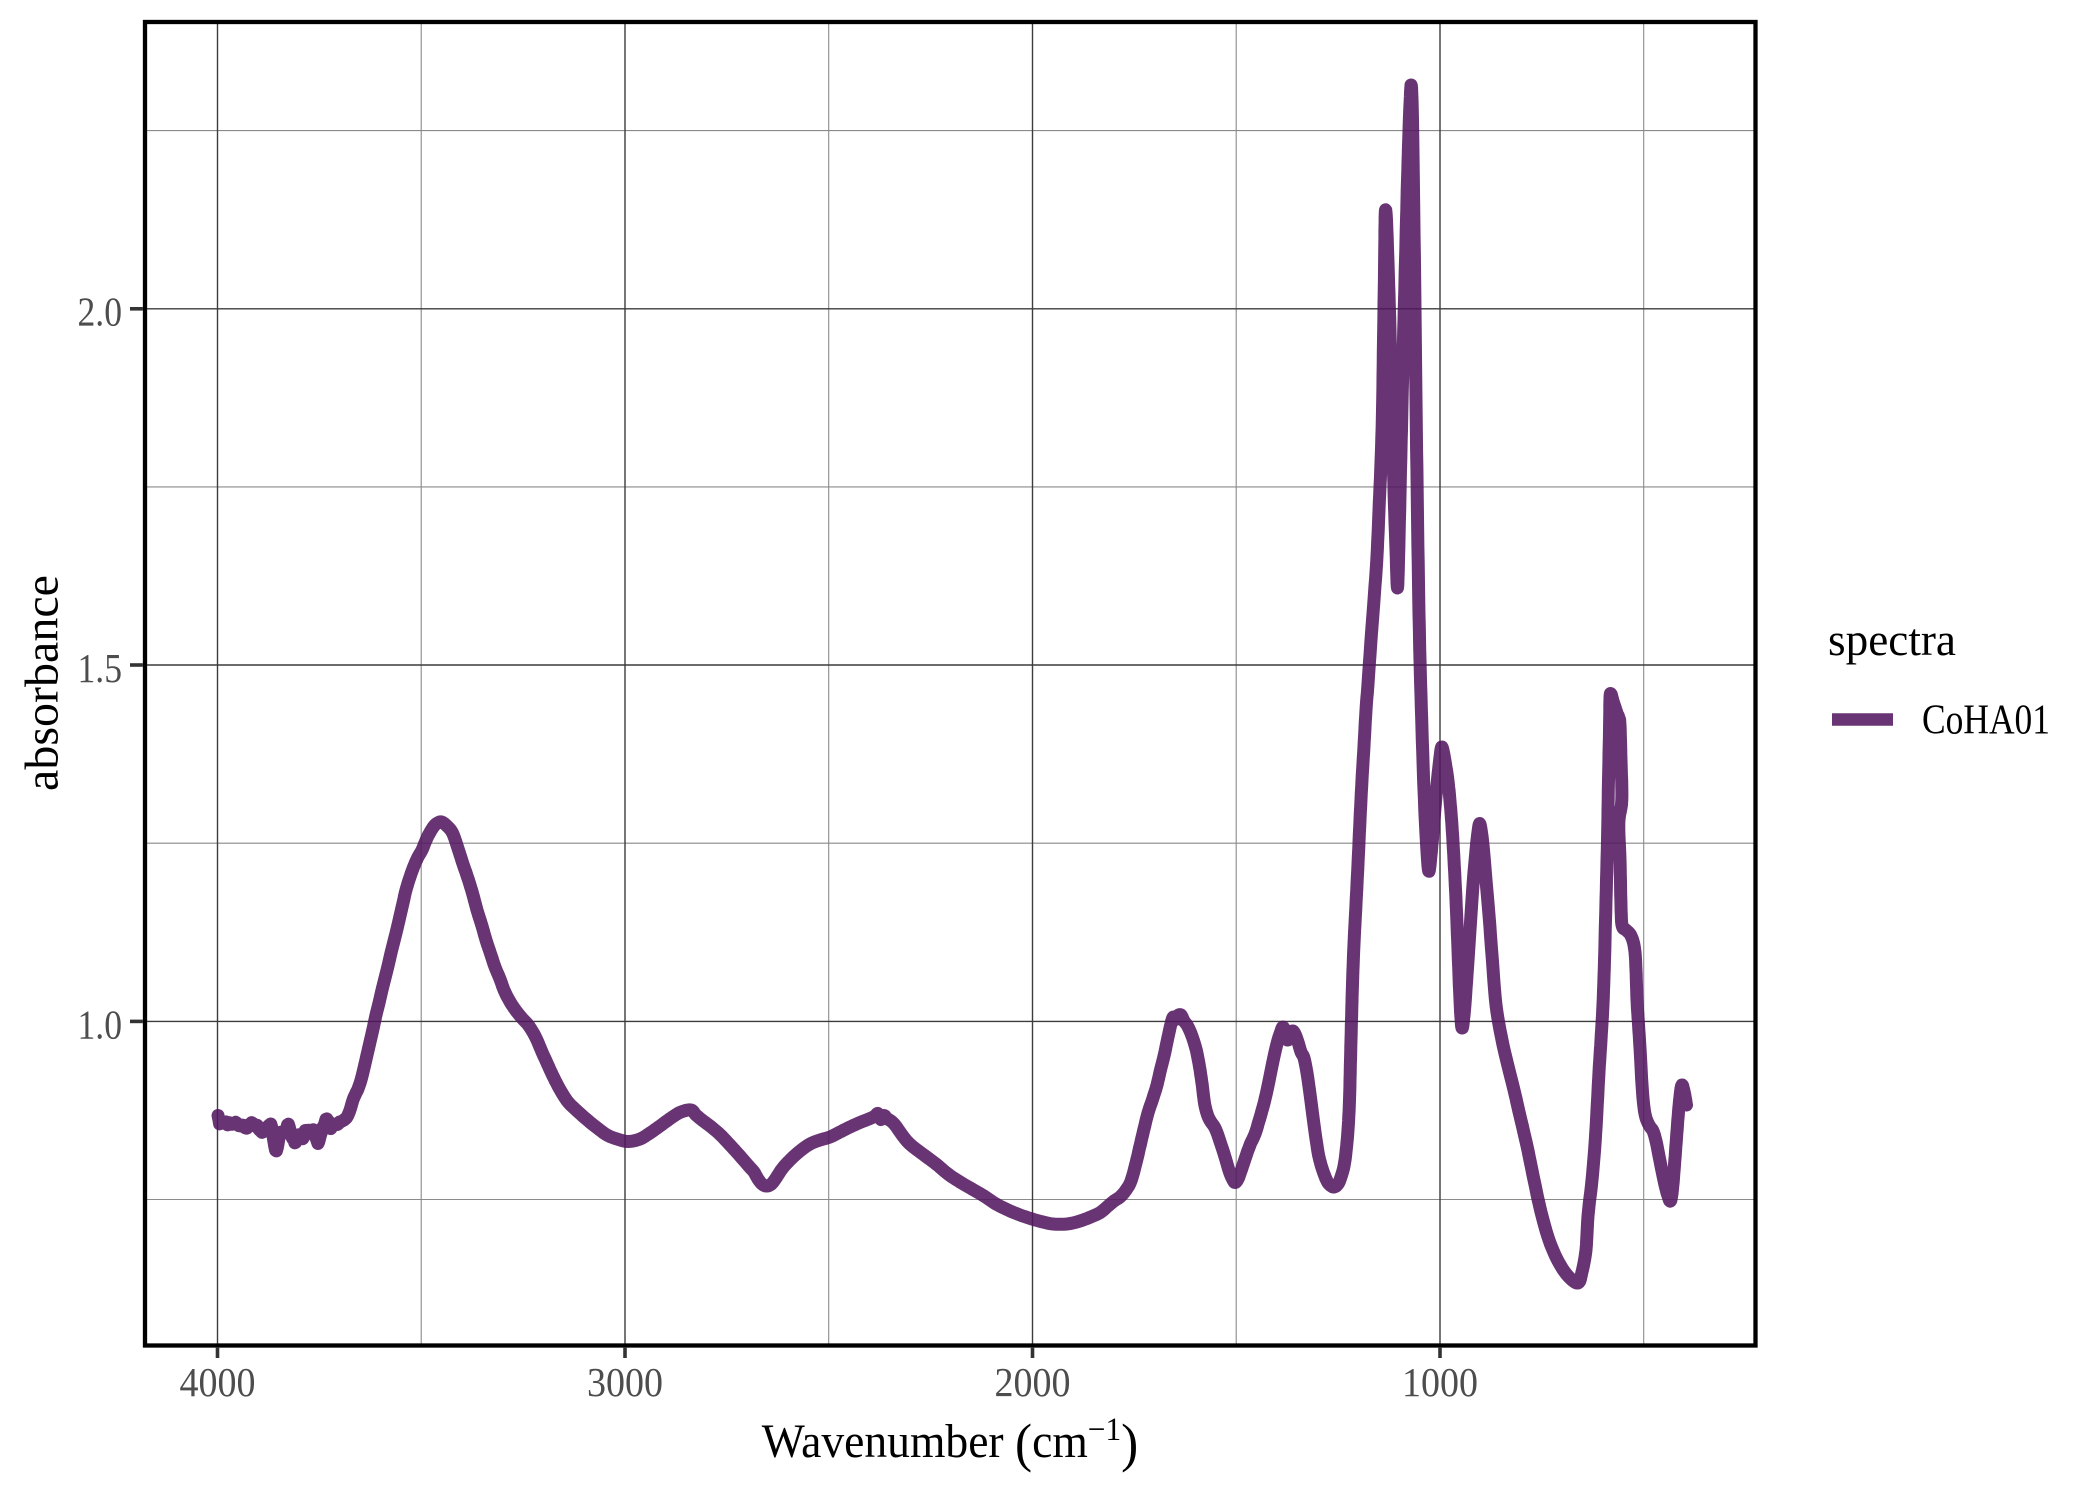 Image resolution: width=2100 pixels, height=1505 pixels. I want to click on svg-text: 4000, so click(218, 1382).